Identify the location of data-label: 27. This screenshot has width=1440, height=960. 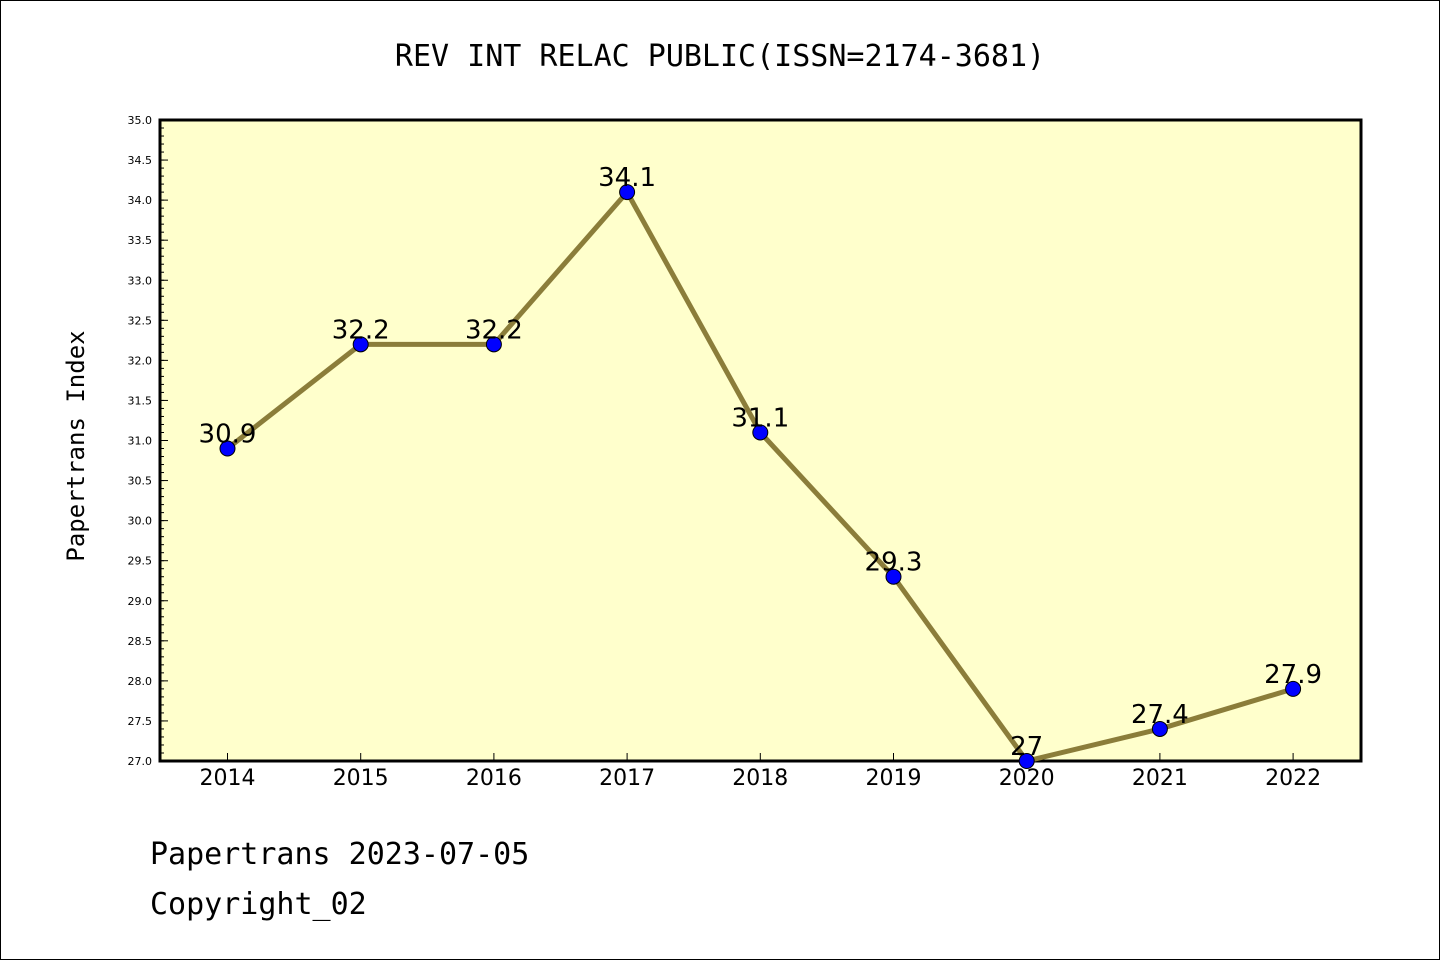
(1026, 747).